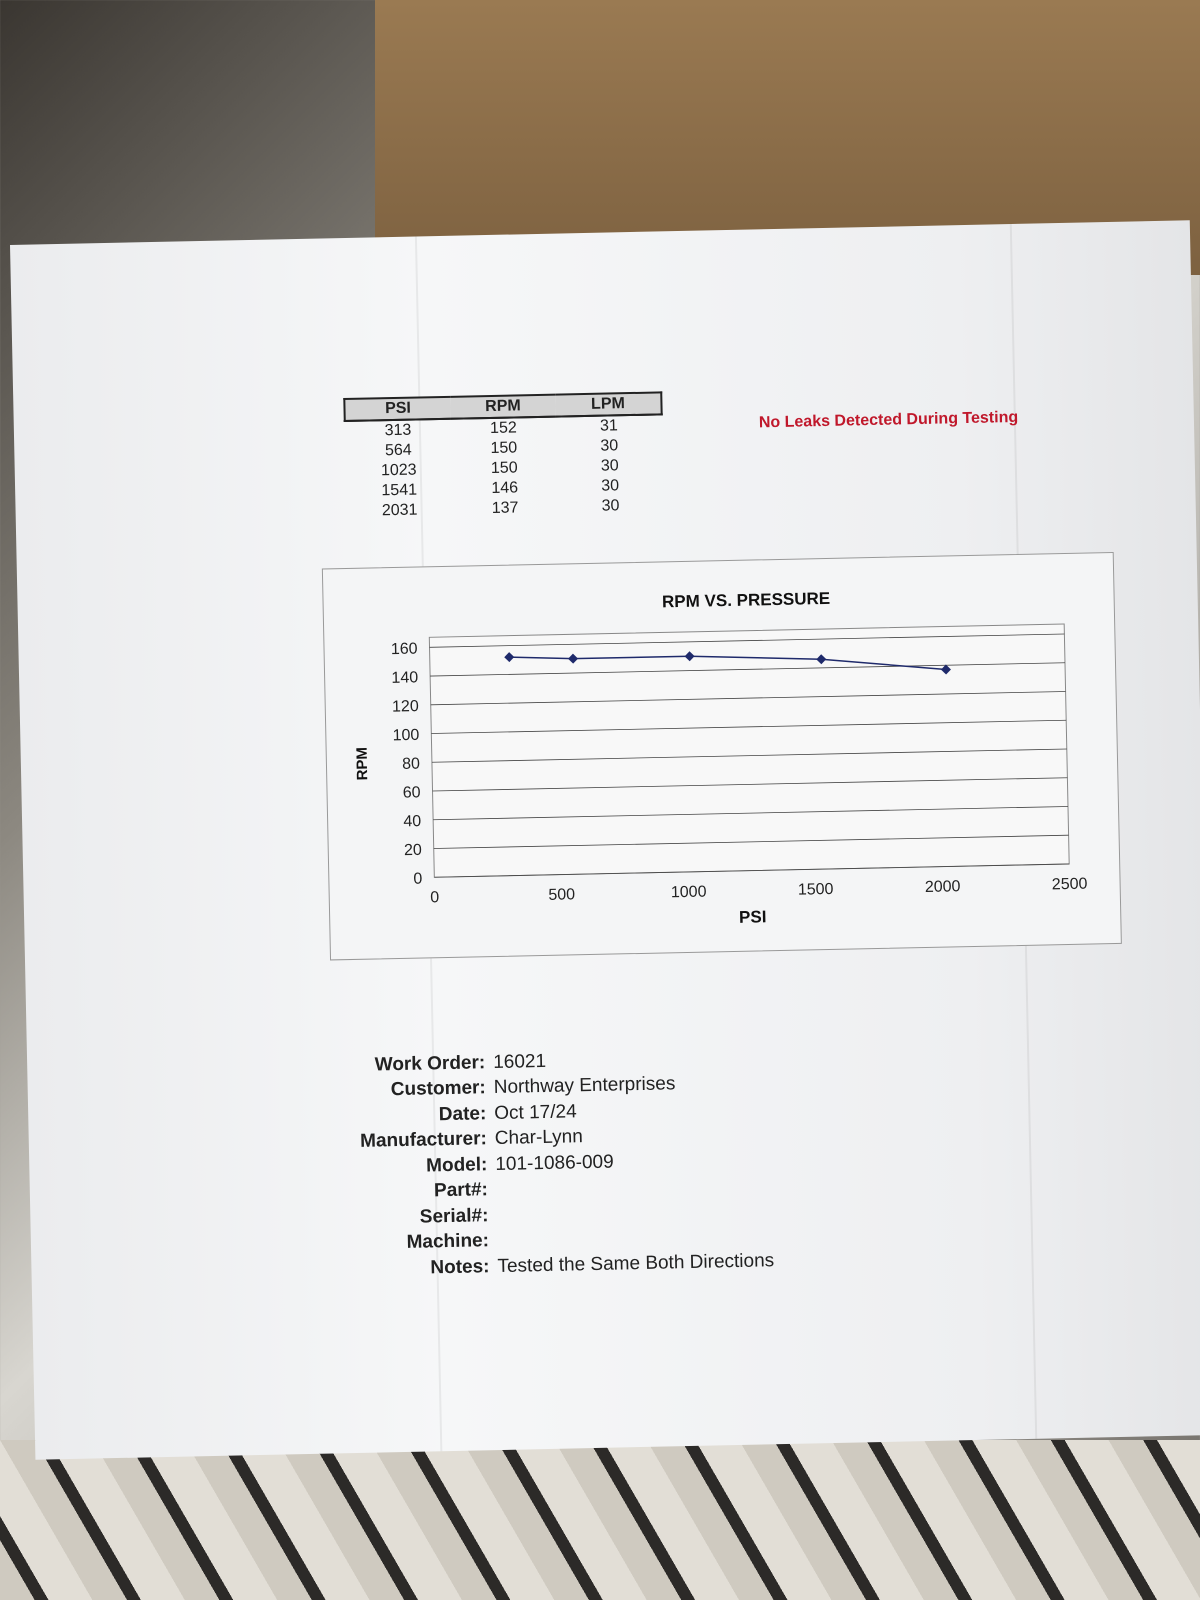  I want to click on x-tick-label: 0, so click(434, 897).